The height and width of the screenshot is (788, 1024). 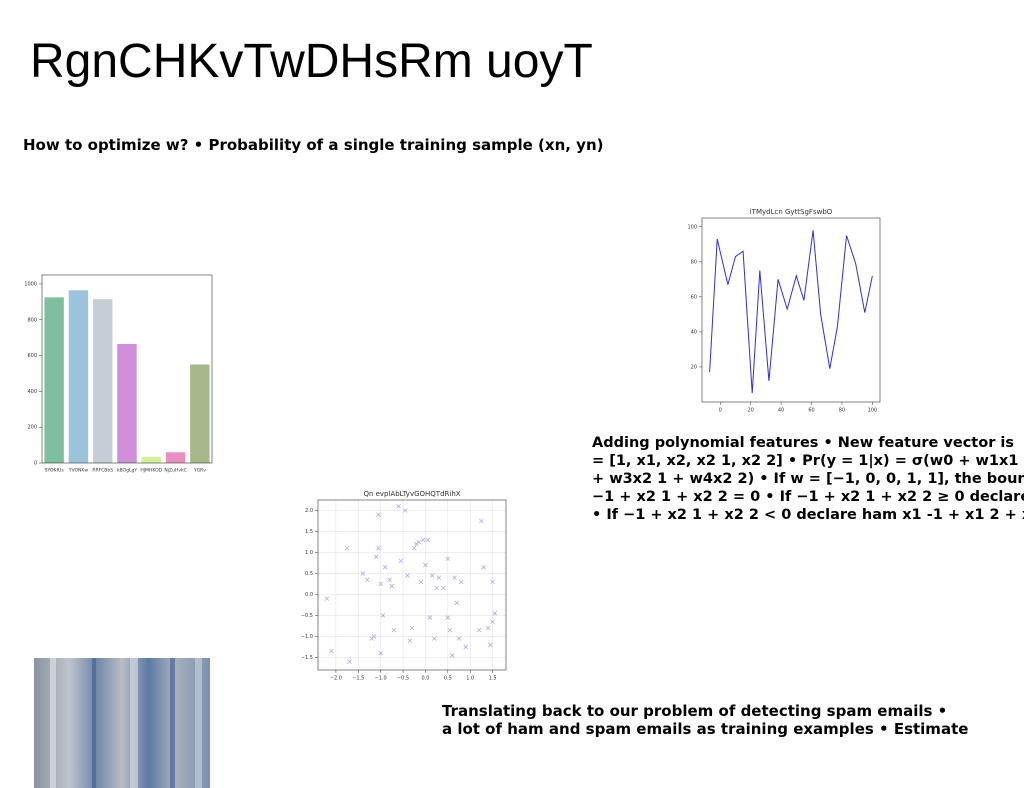 I want to click on x-tick-label: 20, so click(x=750, y=411).